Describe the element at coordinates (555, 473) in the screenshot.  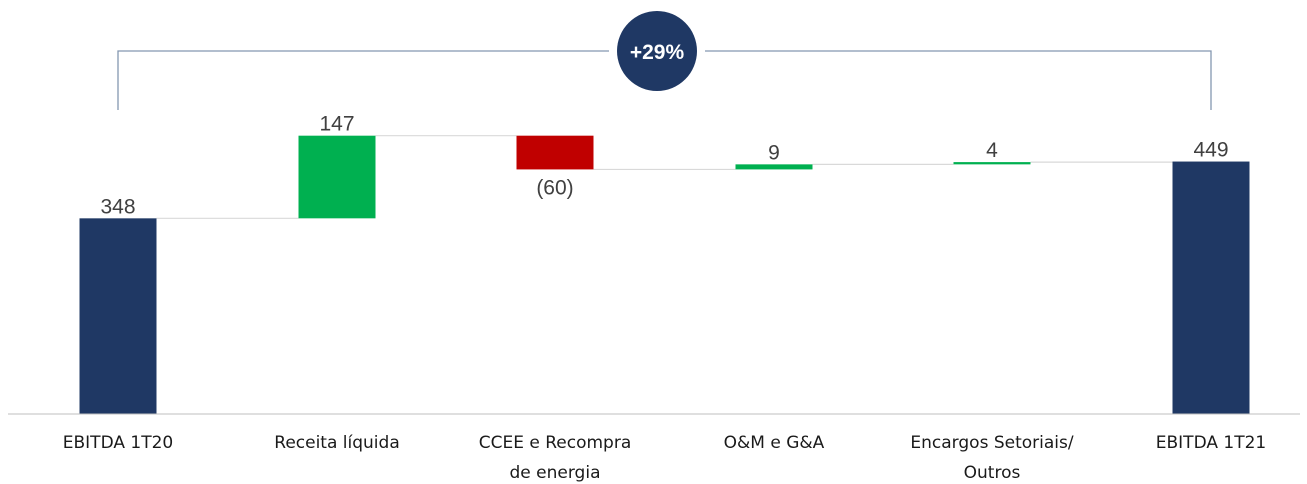
I see `category-label-line: de energia` at that location.